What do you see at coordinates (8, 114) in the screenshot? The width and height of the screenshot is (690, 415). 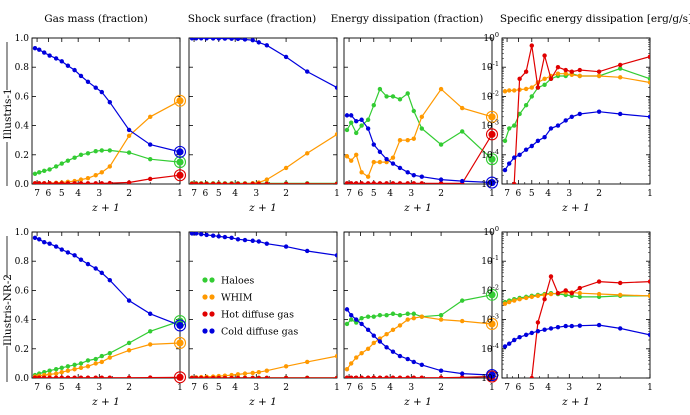 I see `row-label-1: Illustris-1` at bounding box center [8, 114].